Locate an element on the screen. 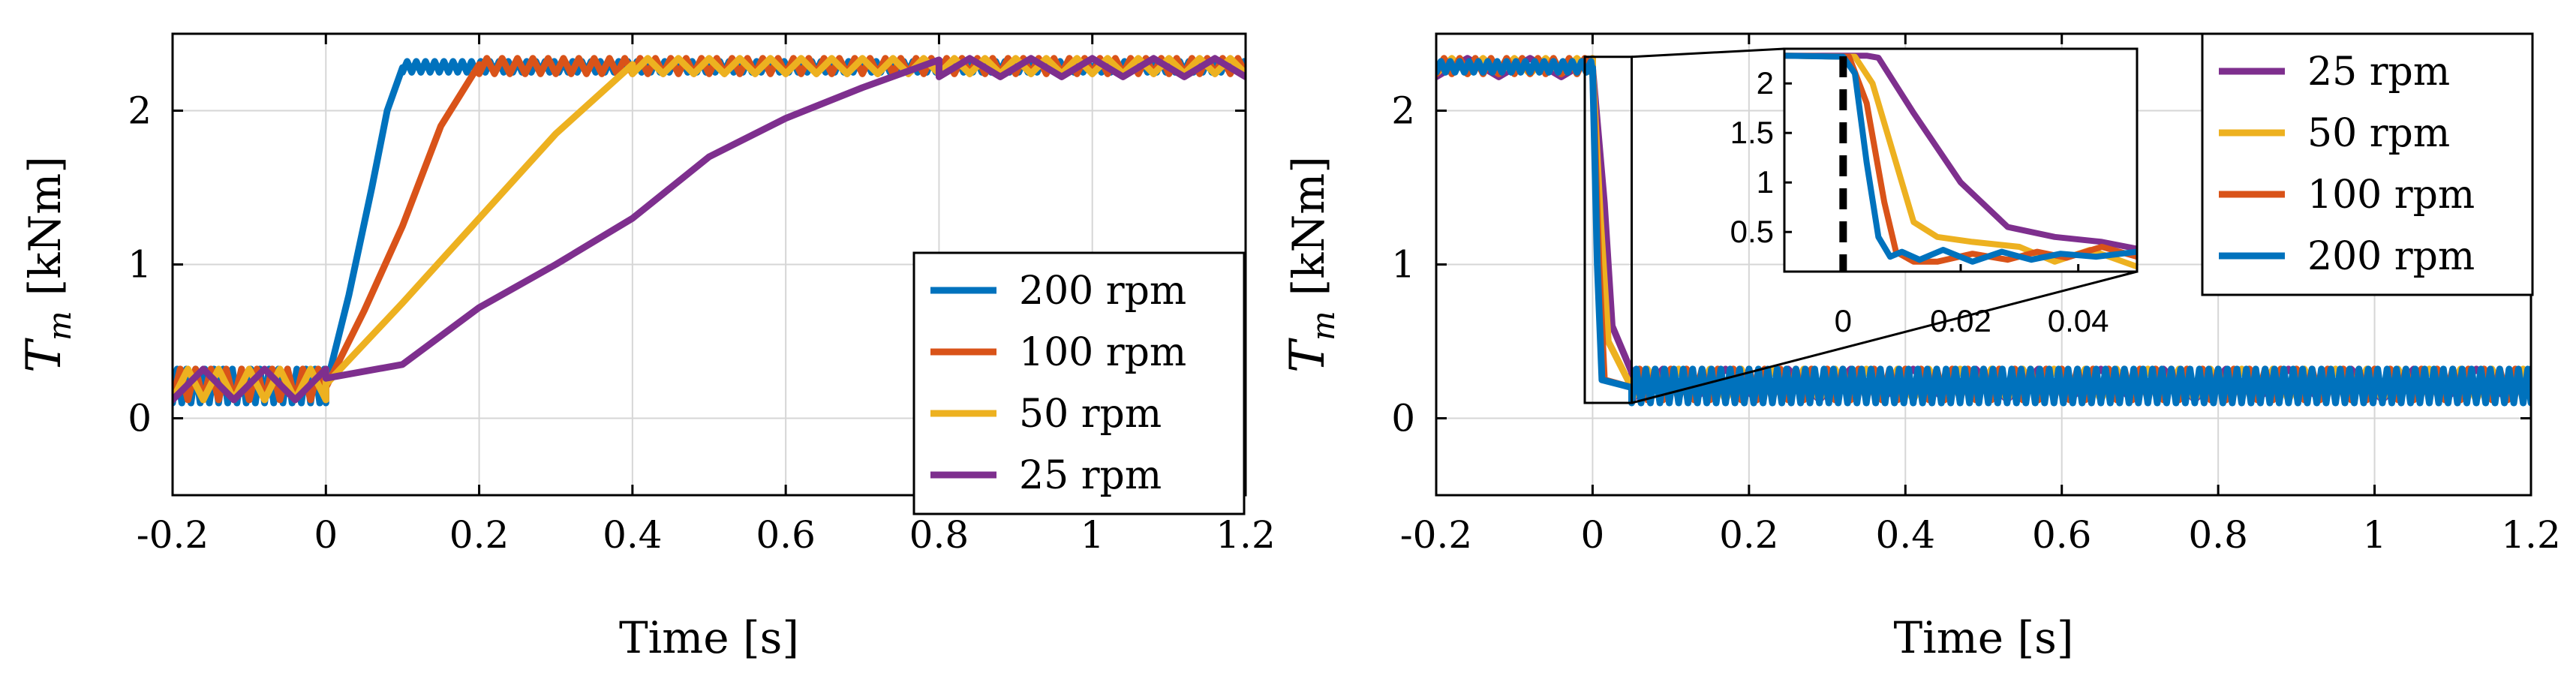  legend: 200 rpm 100 rpm 50 rpm 25 rpm is located at coordinates (1079, 383).